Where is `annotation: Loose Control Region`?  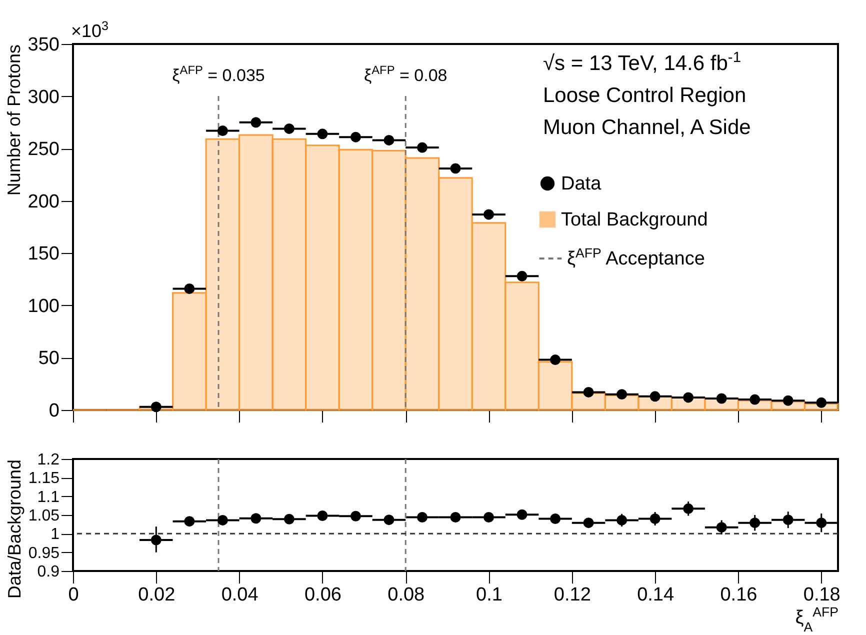 annotation: Loose Control Region is located at coordinates (644, 95).